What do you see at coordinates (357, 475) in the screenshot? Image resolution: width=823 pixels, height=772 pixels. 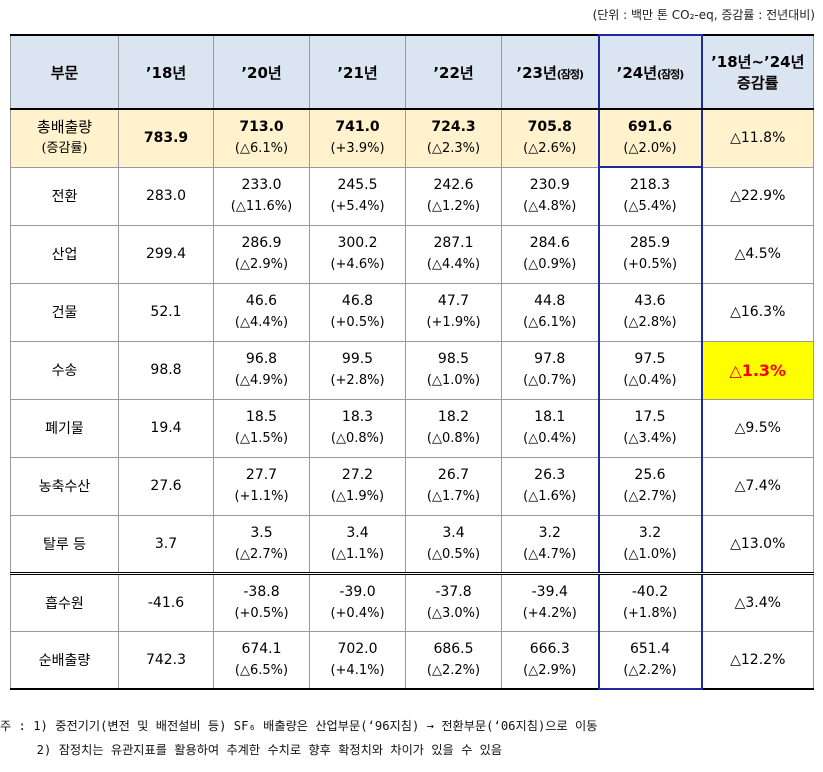 I see `cell-value: 27.2` at bounding box center [357, 475].